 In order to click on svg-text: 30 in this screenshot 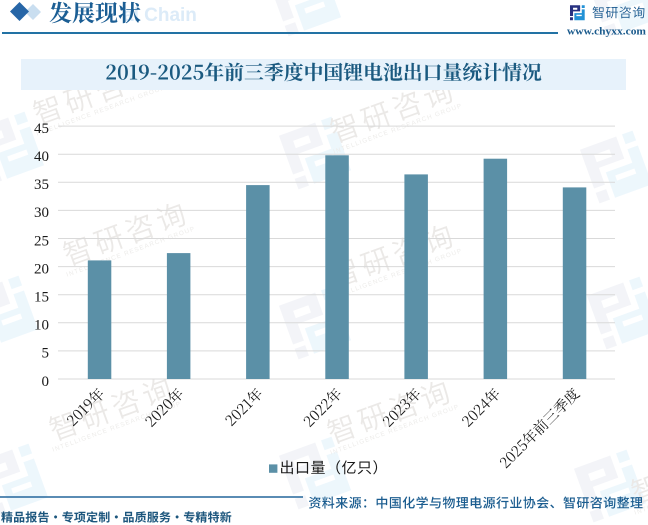, I will do `click(41, 213)`.